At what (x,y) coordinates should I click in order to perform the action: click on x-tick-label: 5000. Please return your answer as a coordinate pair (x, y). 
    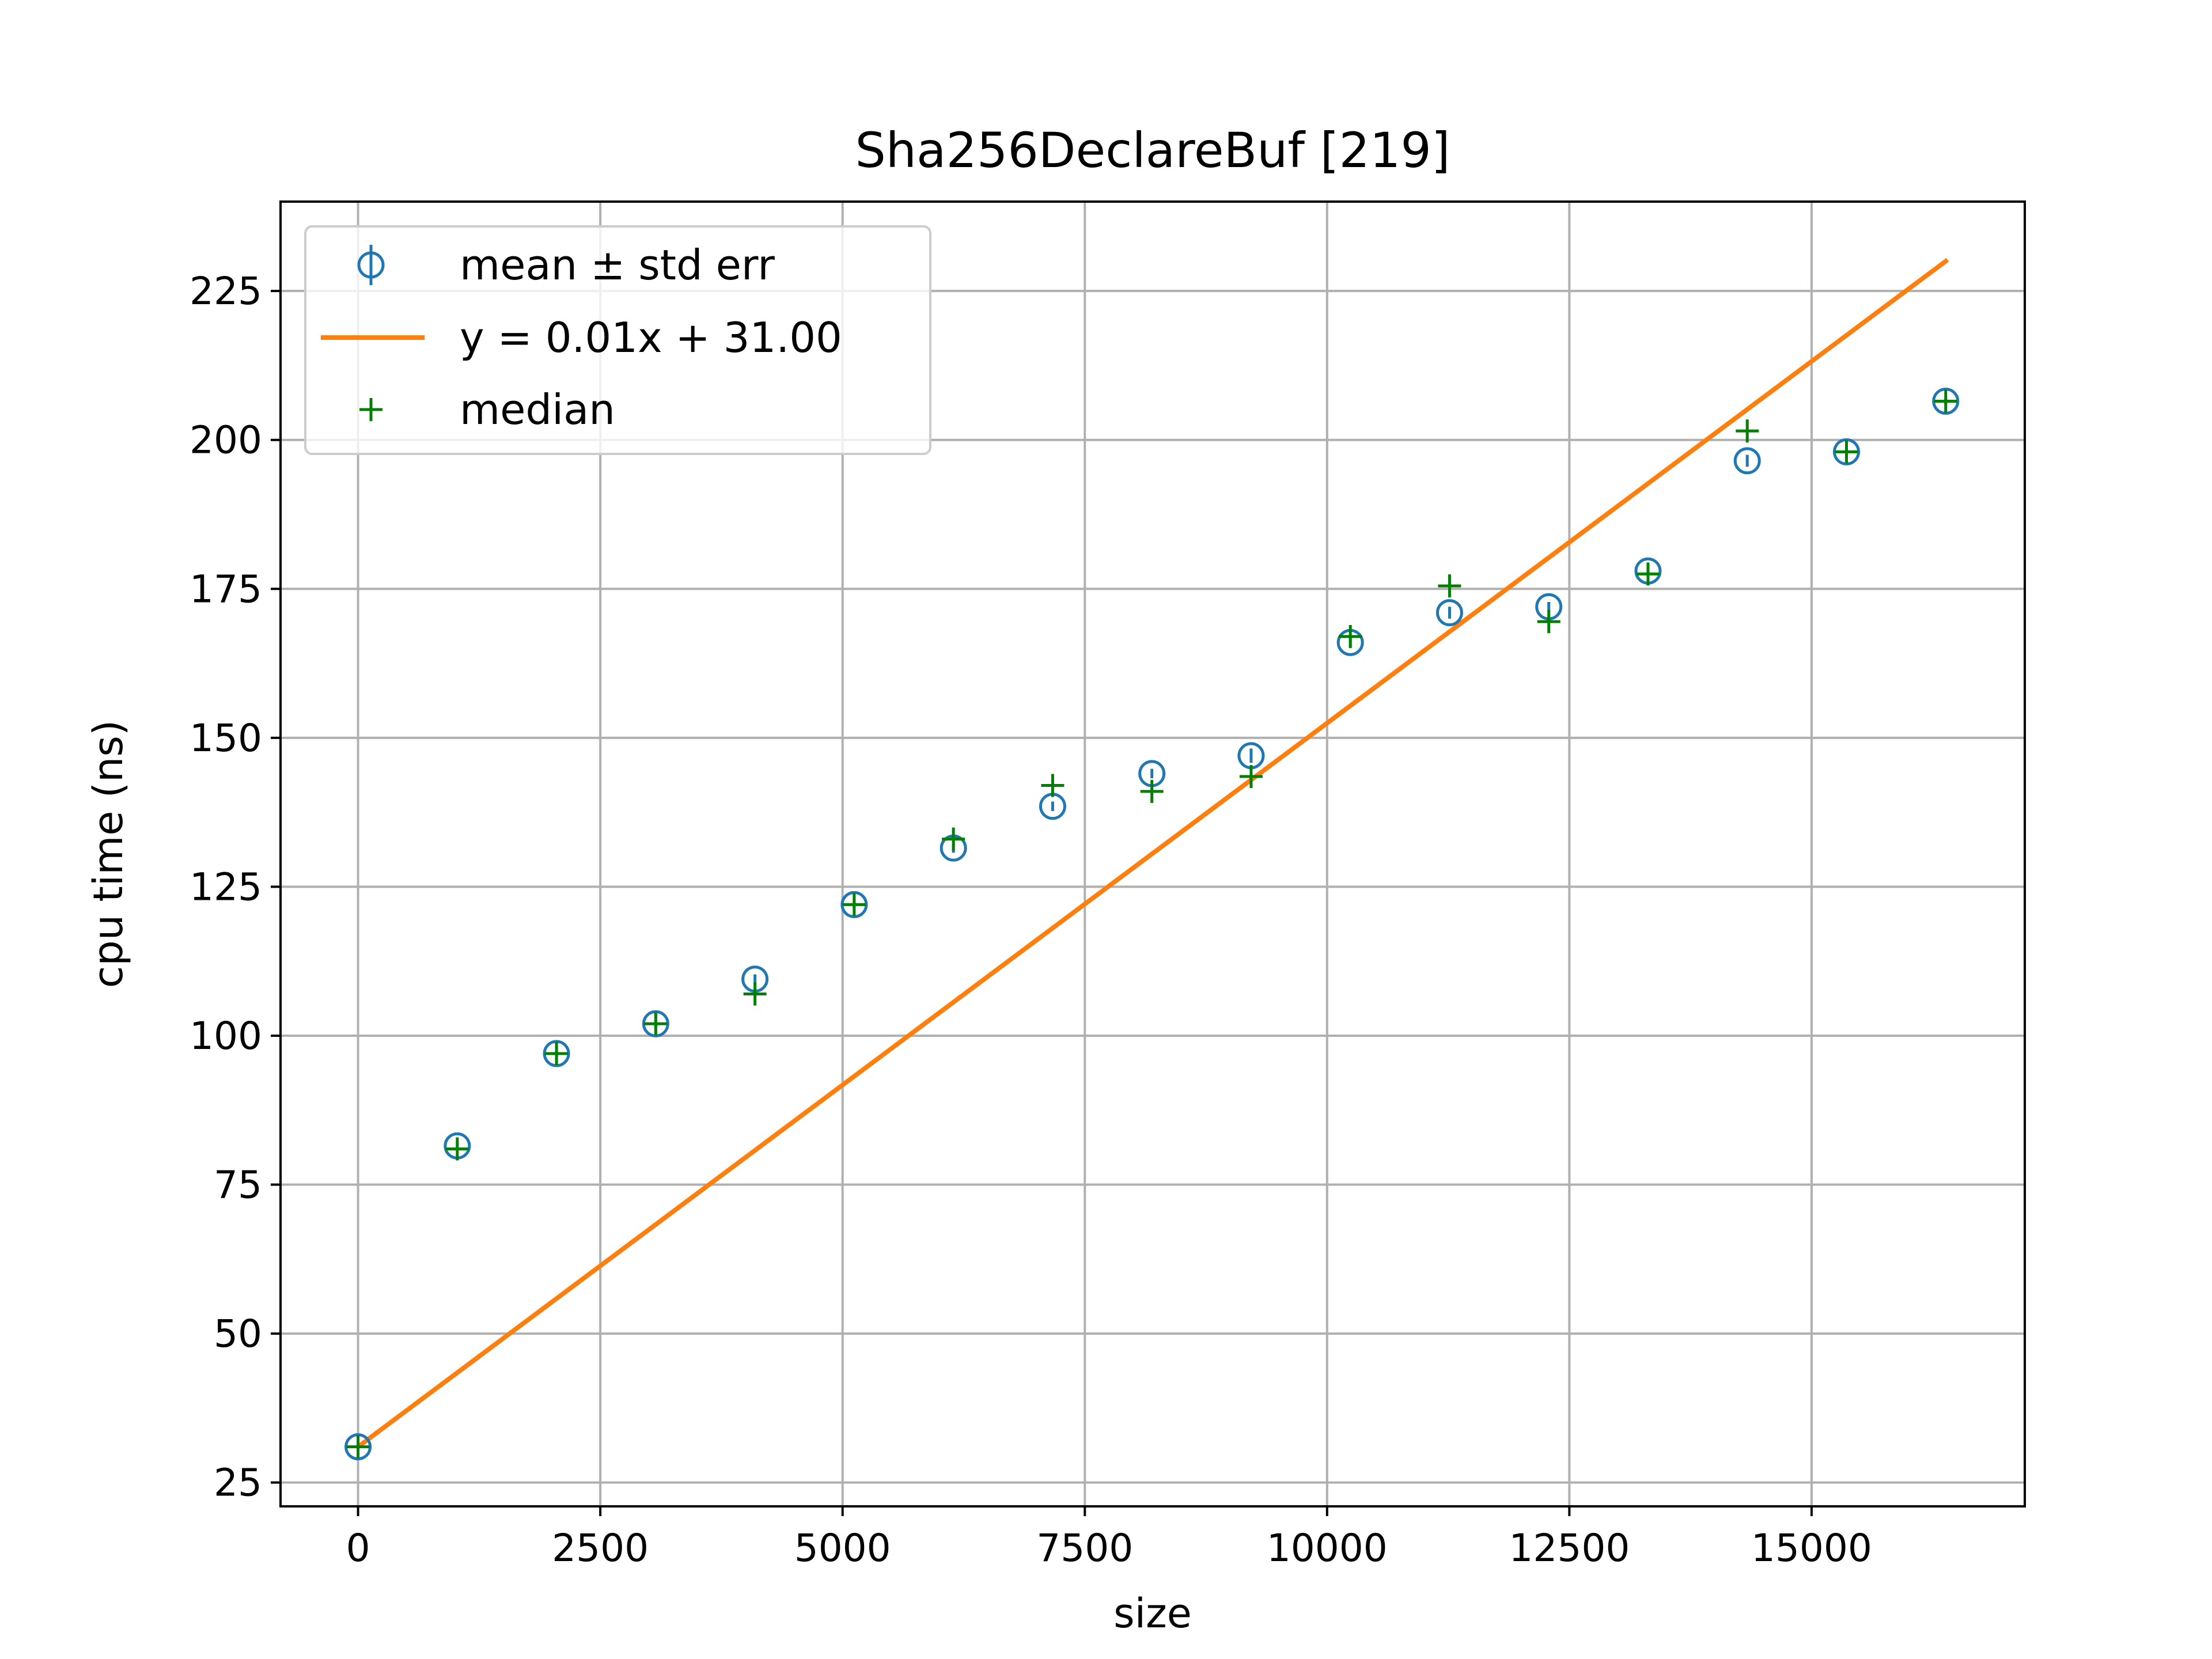
    Looking at the image, I should click on (842, 1548).